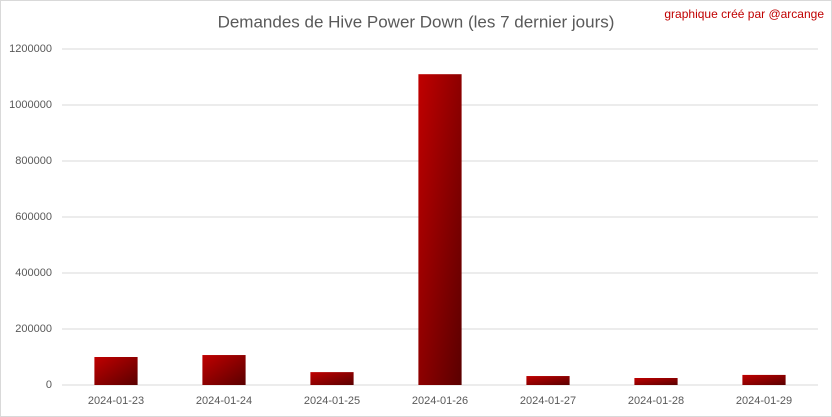 The height and width of the screenshot is (417, 832). What do you see at coordinates (30, 105) in the screenshot?
I see `y-tick-label: 1000000` at bounding box center [30, 105].